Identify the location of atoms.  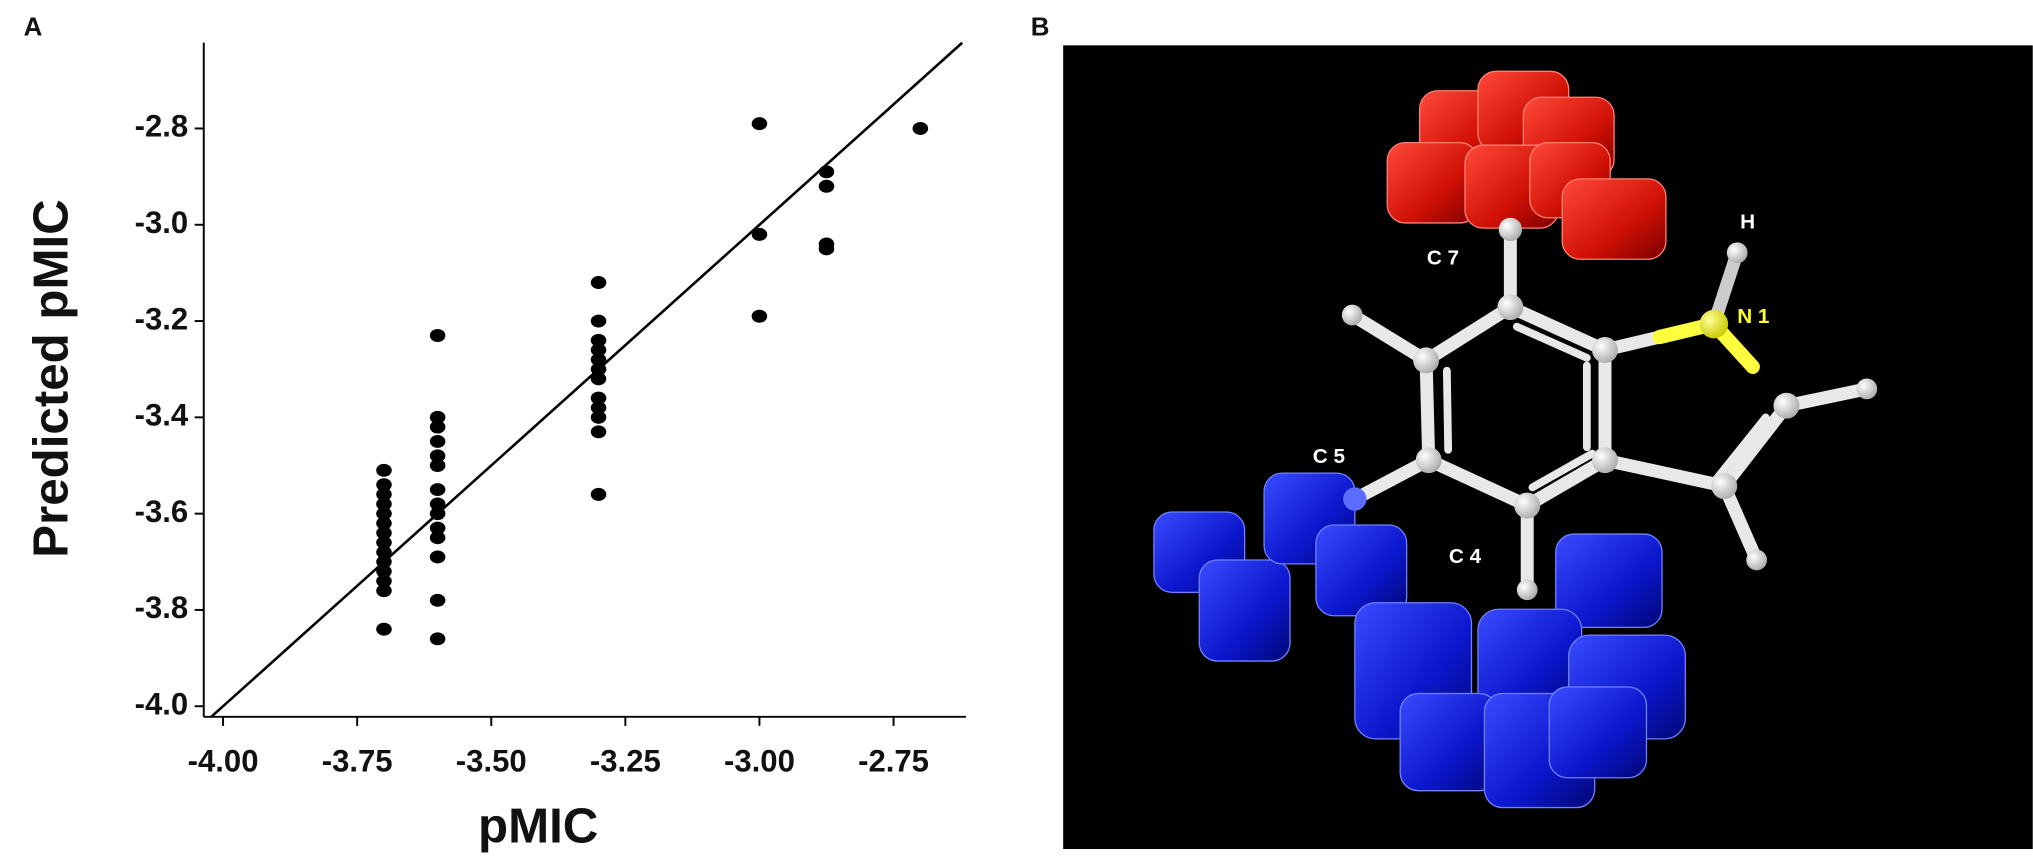
(1609, 409).